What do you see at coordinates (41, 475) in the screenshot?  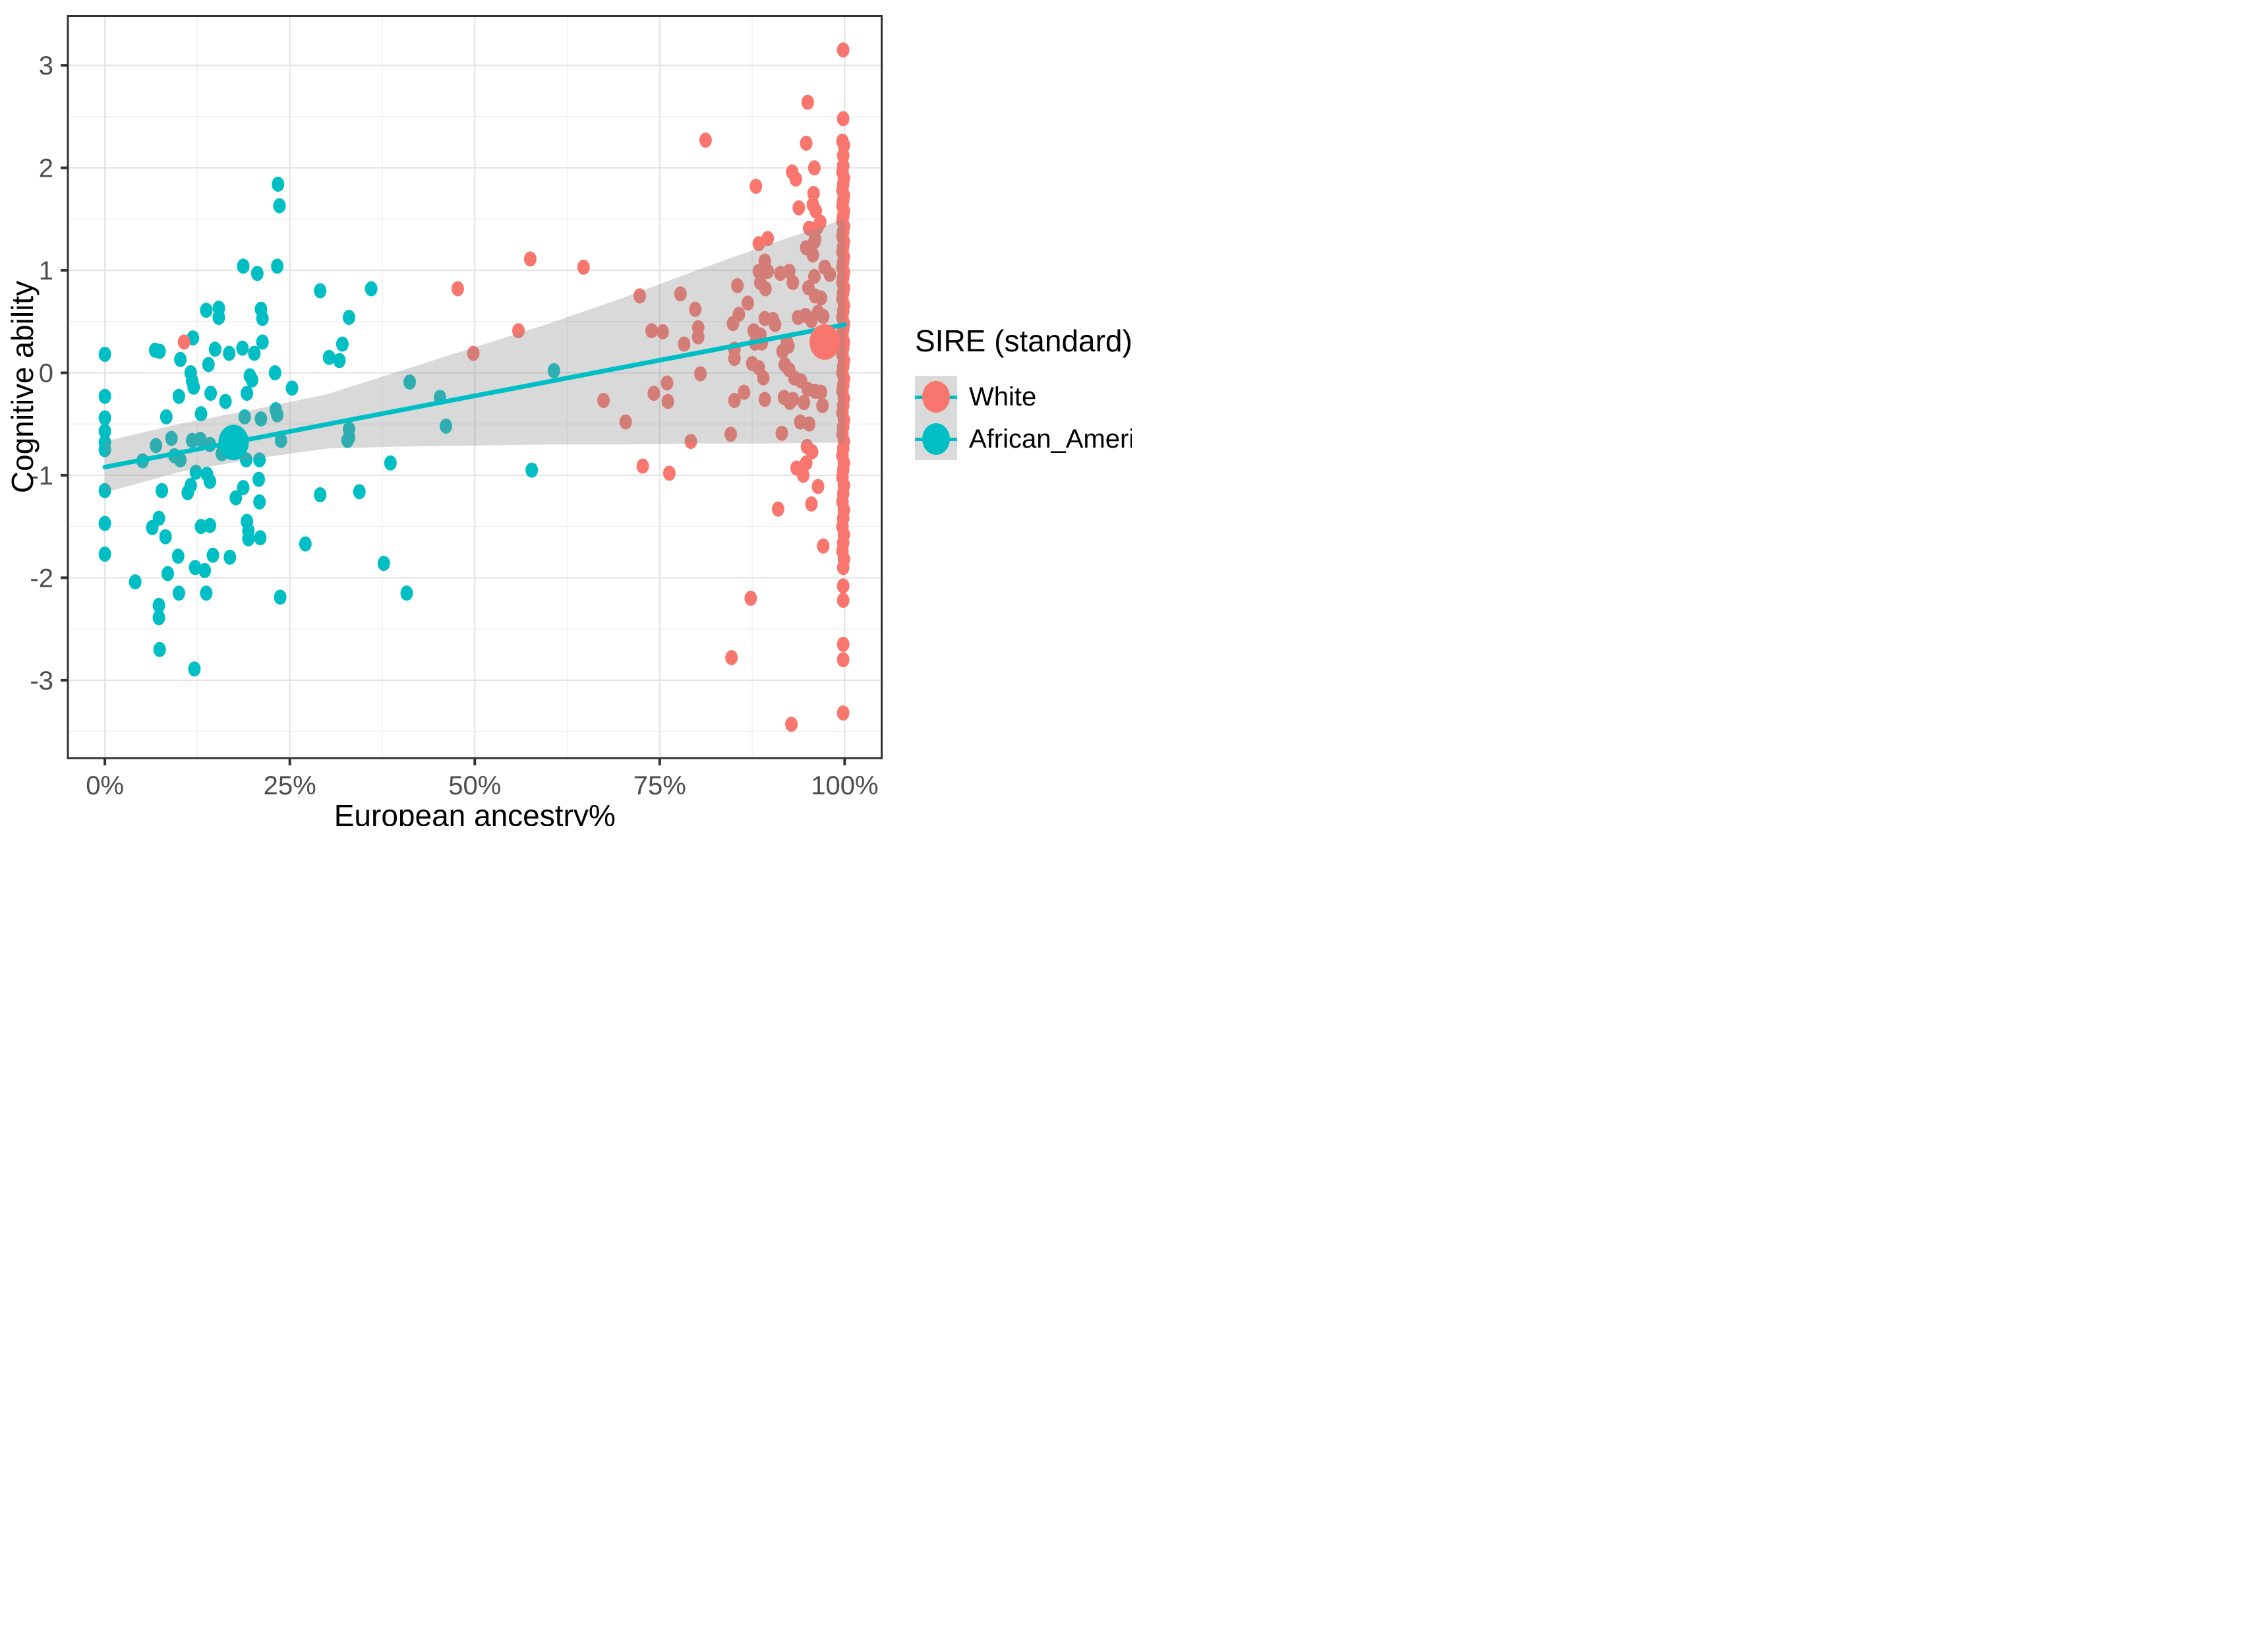 I see `y-tick-label: -1` at bounding box center [41, 475].